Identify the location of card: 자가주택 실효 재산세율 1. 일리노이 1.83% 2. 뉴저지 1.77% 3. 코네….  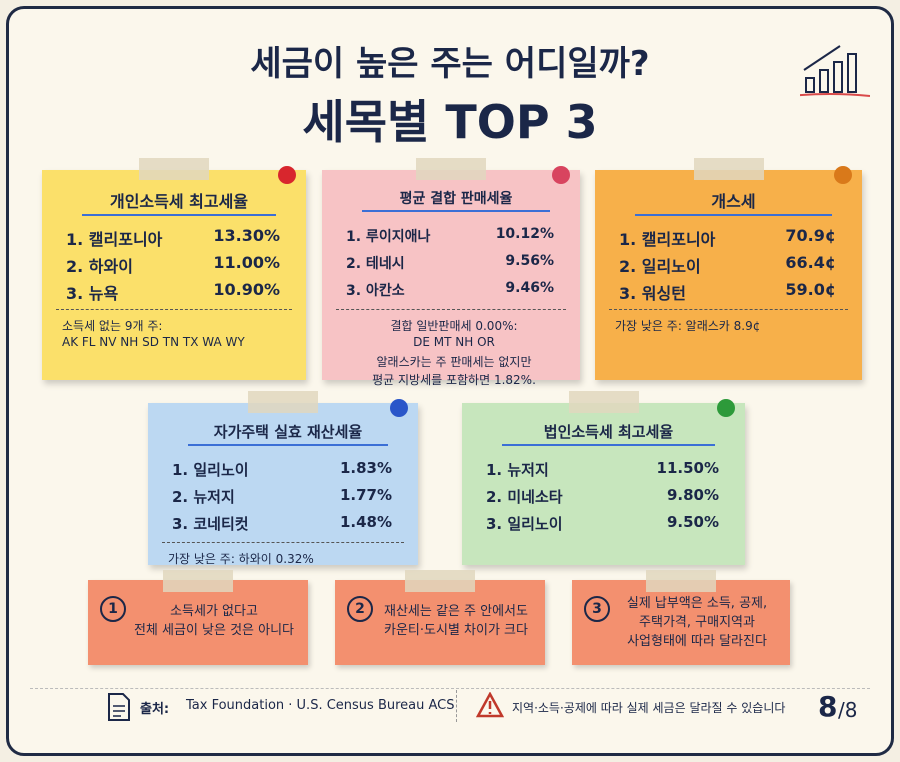
(283, 484).